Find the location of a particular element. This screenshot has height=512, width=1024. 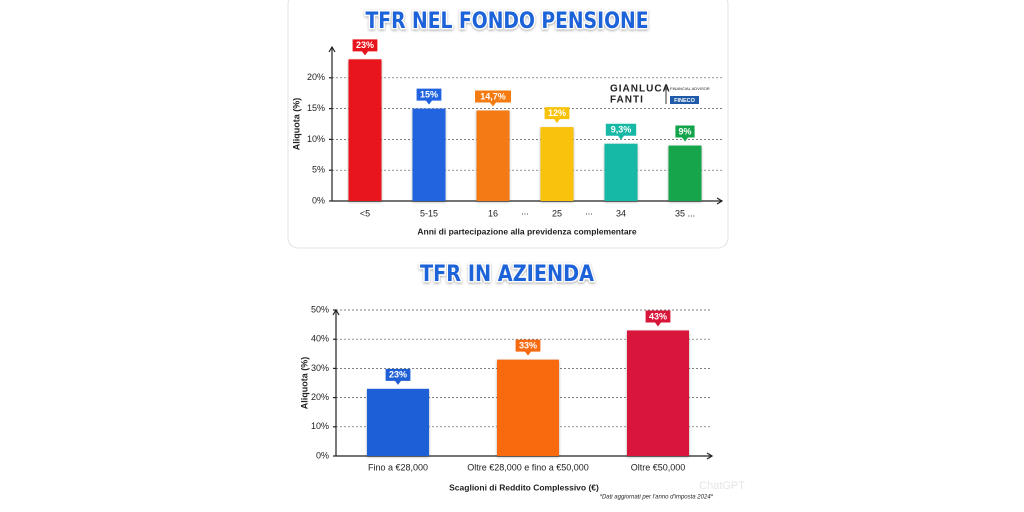

logo-brand: FINECO is located at coordinates (685, 101).